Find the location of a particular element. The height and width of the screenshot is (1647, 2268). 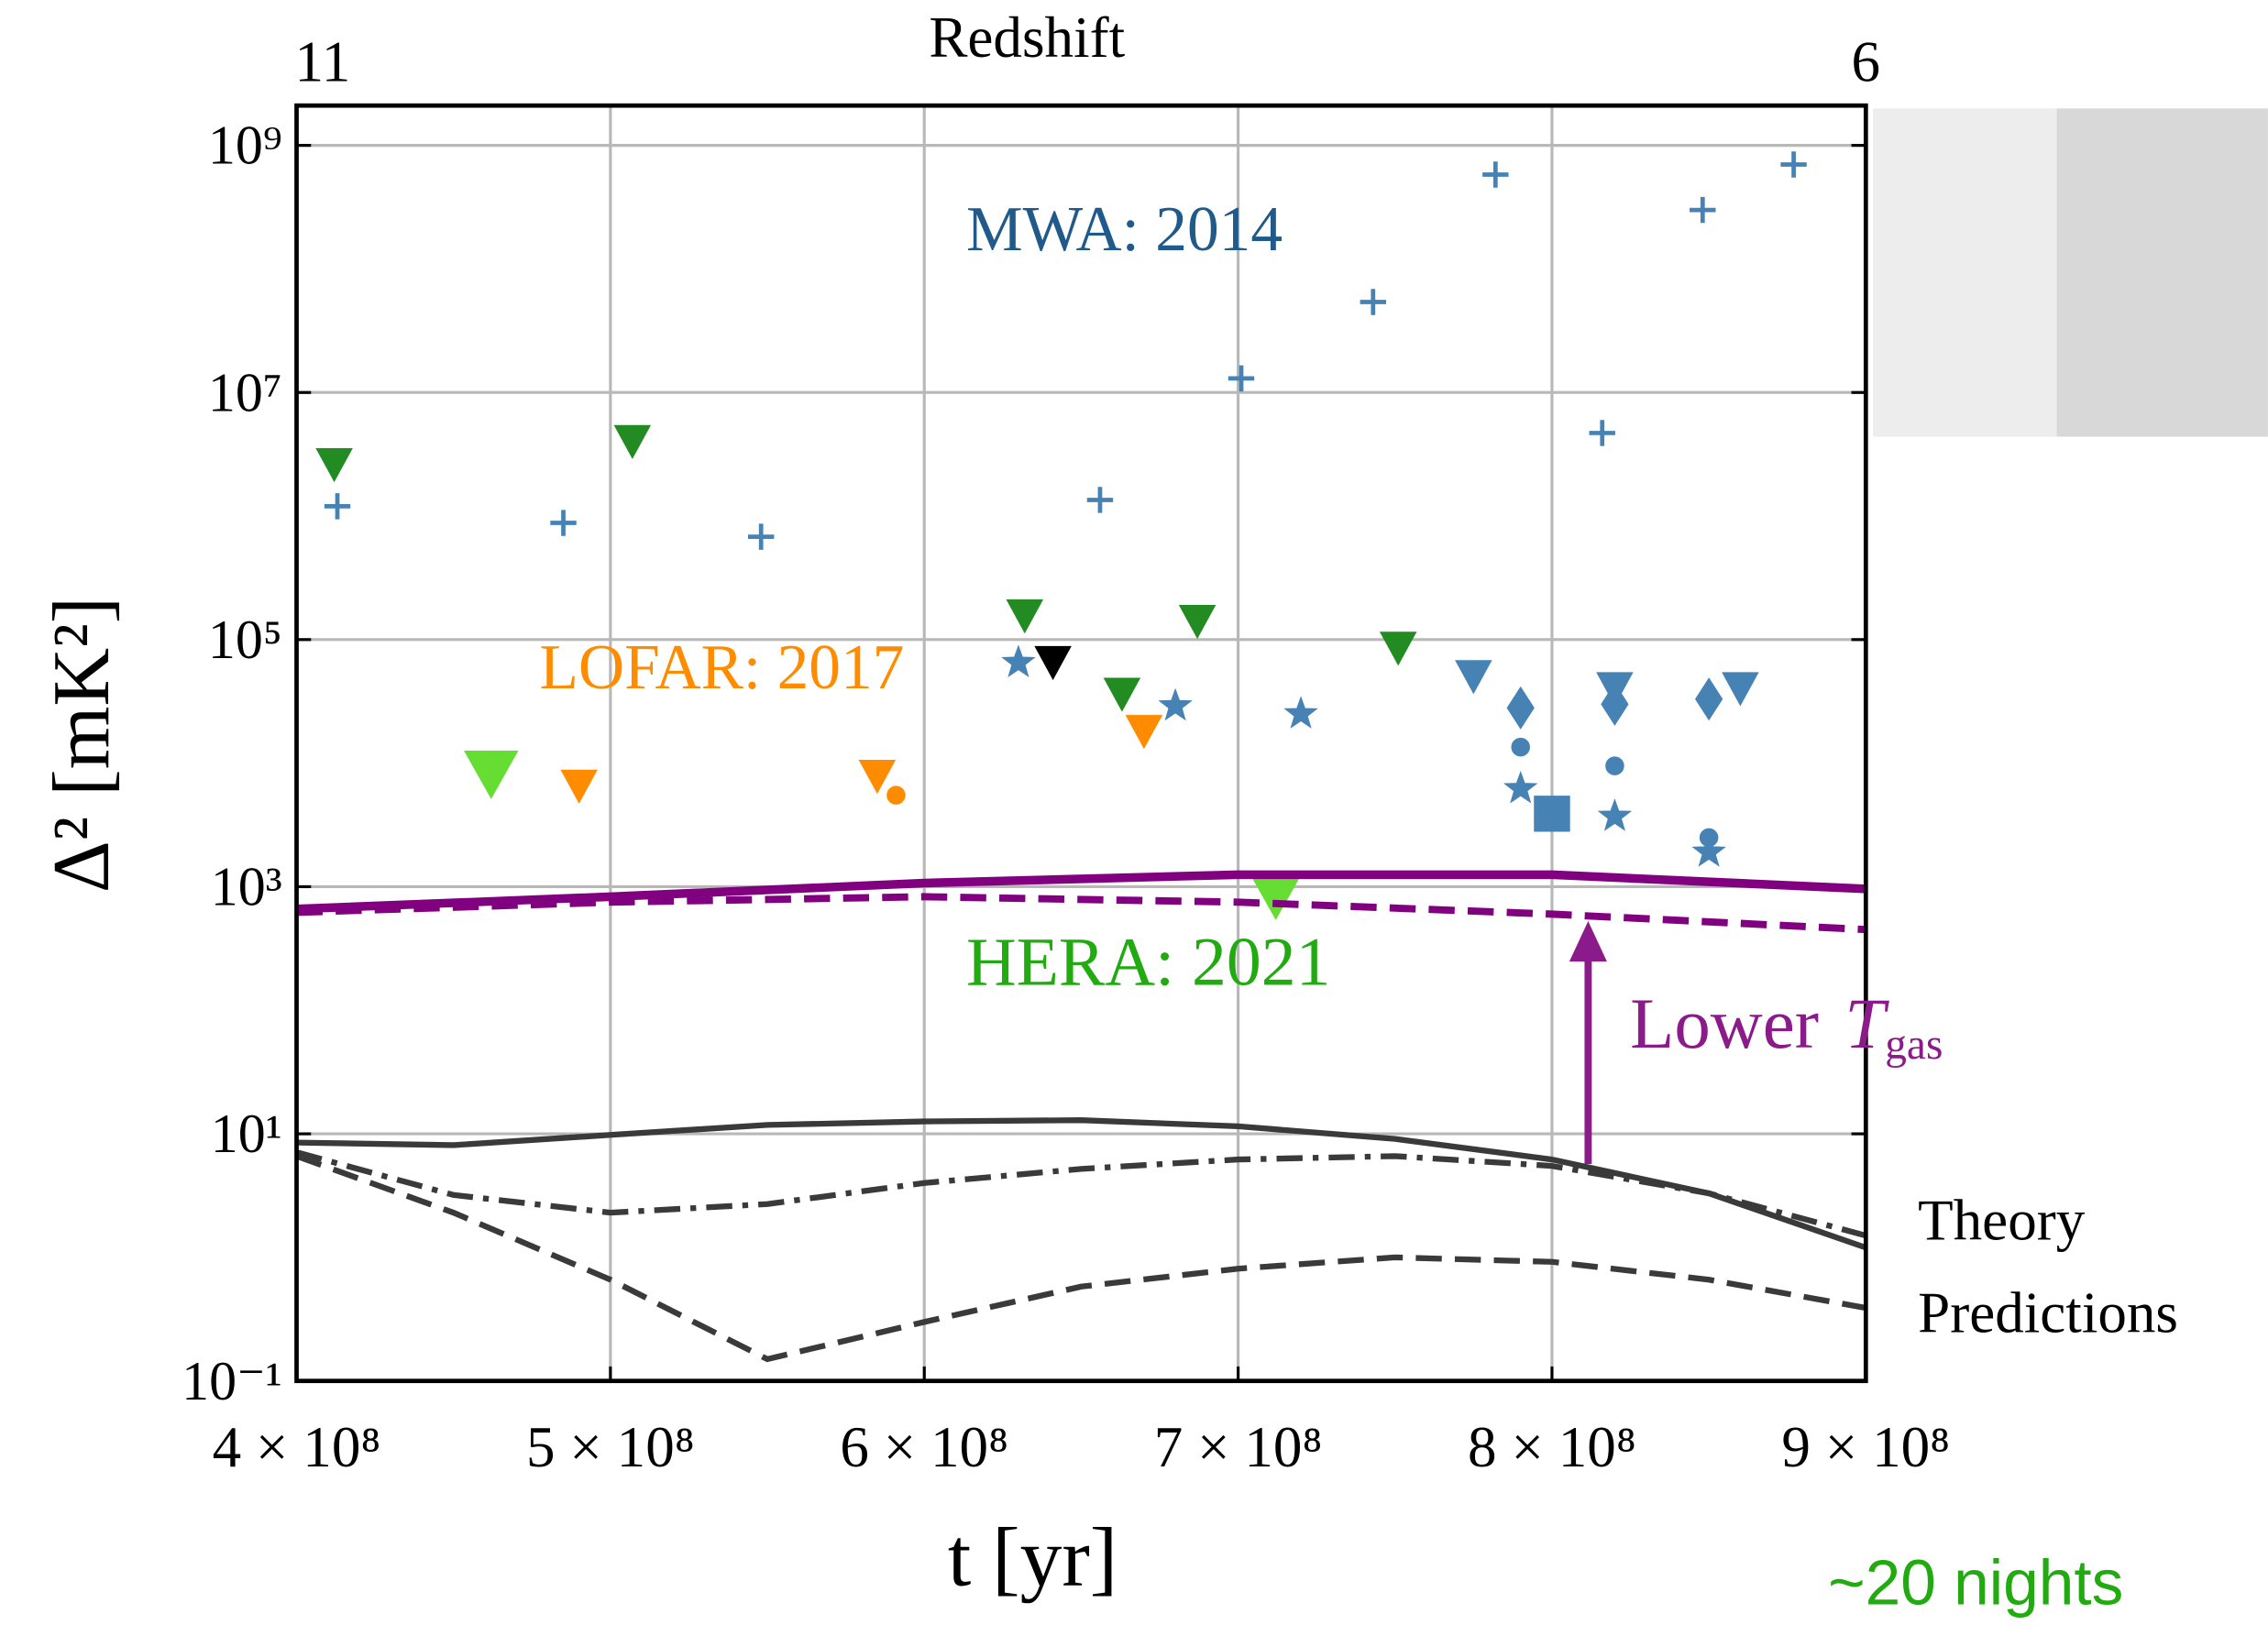

y-tick-label: 10⁻¹ is located at coordinates (232, 1381).